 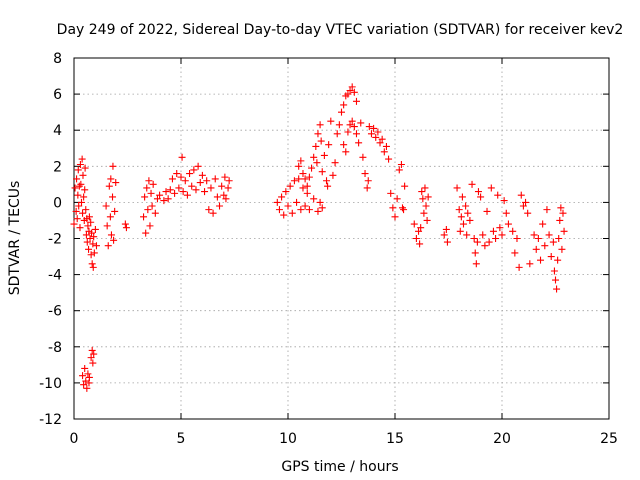 I want to click on y-tick-label: -2, so click(x=55, y=240).